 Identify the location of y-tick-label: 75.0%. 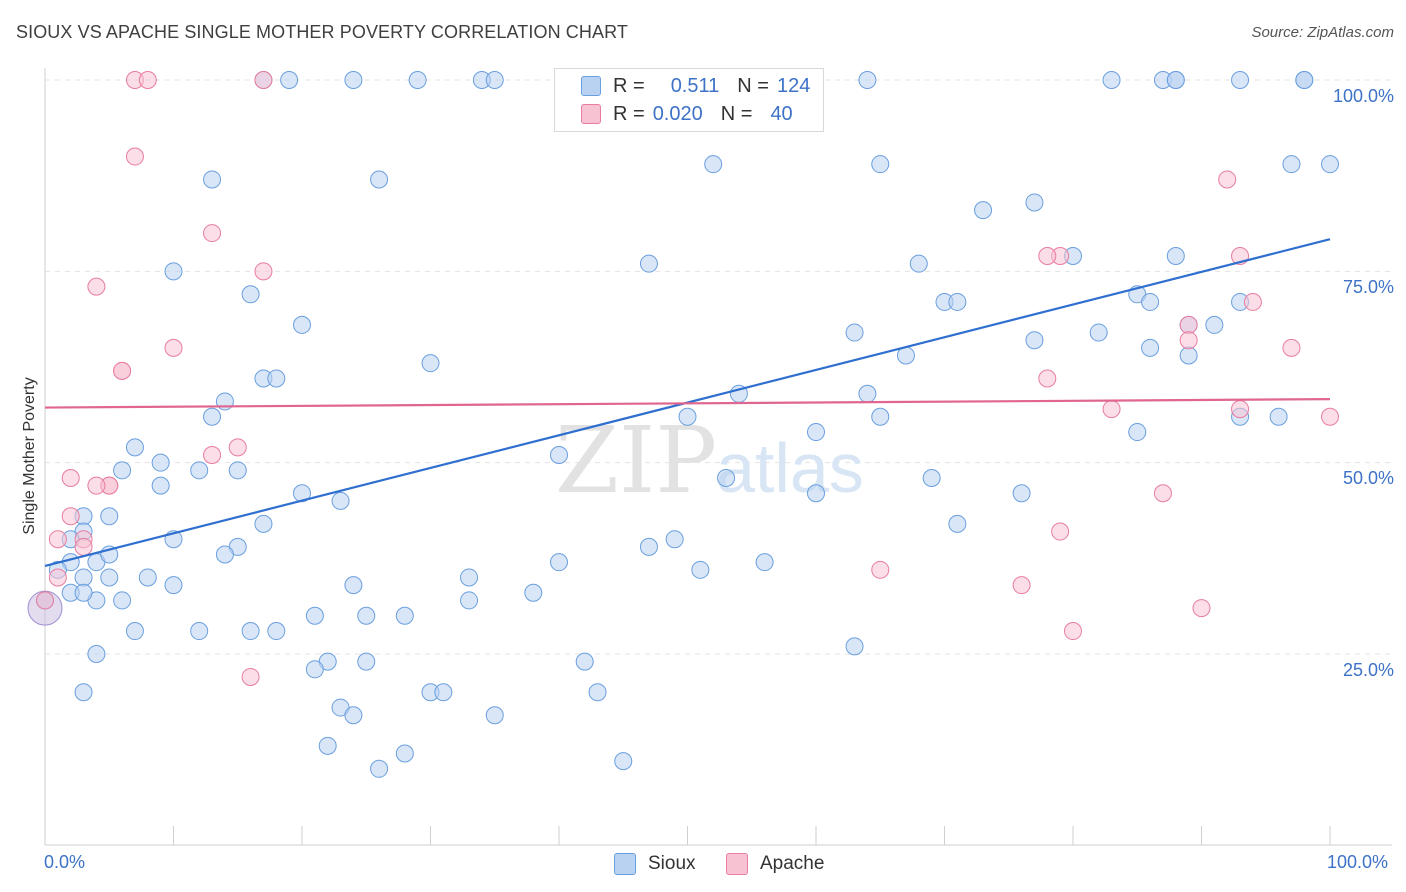
(1368, 287).